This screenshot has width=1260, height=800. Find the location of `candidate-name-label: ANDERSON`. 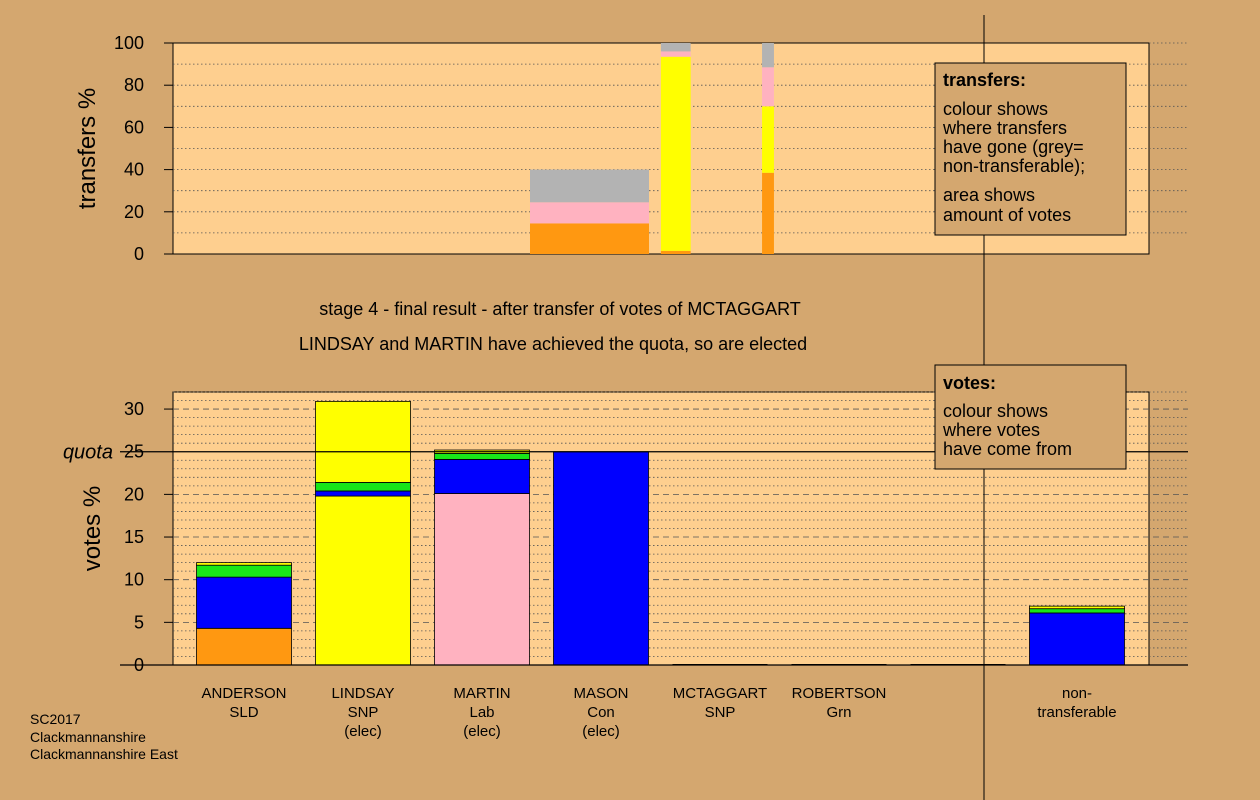

candidate-name-label: ANDERSON is located at coordinates (243, 693).